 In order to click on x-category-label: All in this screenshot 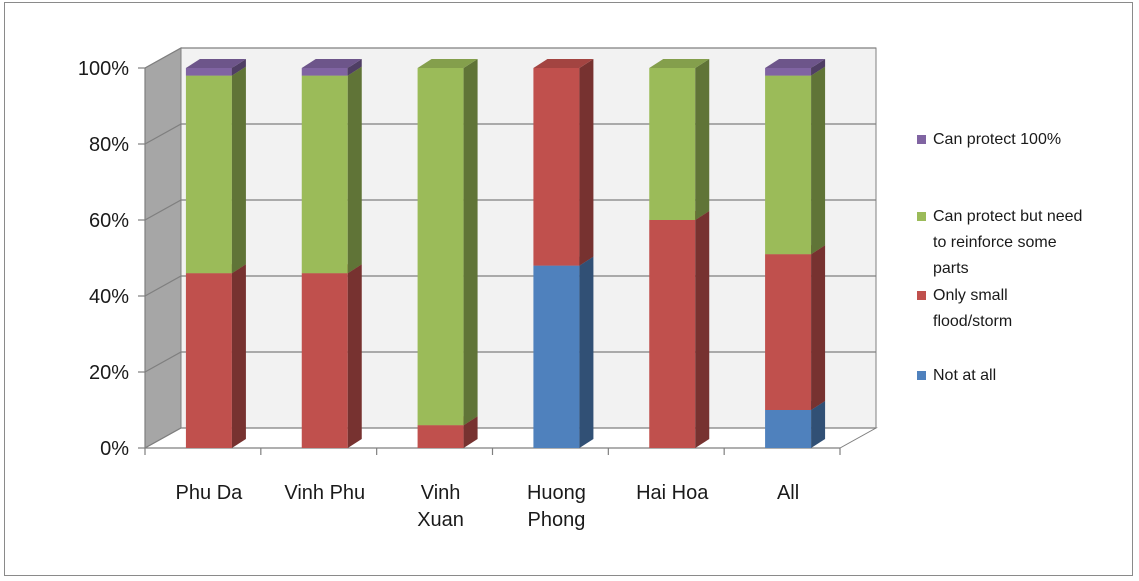, I will do `click(788, 493)`.